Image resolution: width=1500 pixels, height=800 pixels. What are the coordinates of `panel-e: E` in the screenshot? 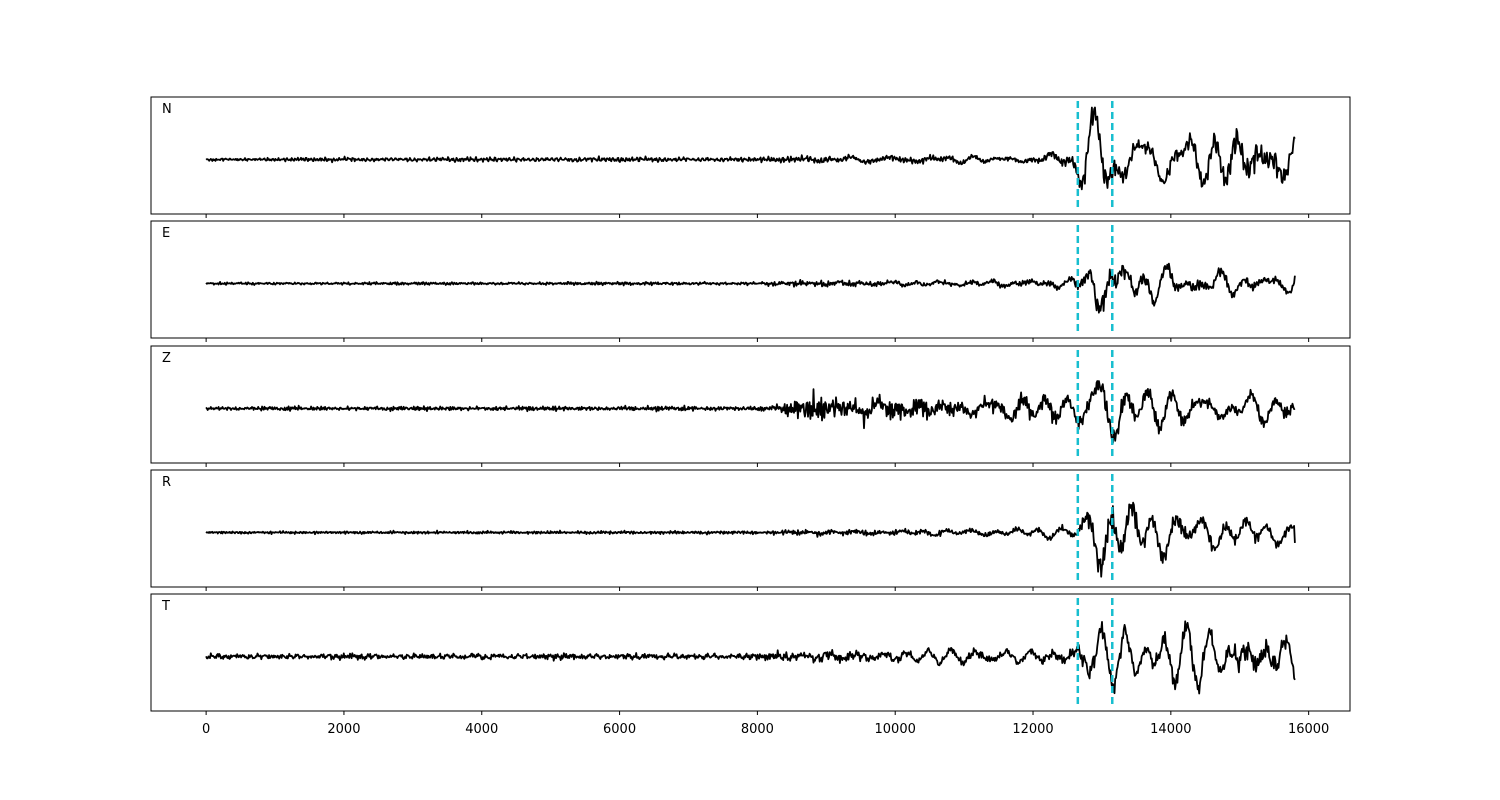 It's located at (750, 281).